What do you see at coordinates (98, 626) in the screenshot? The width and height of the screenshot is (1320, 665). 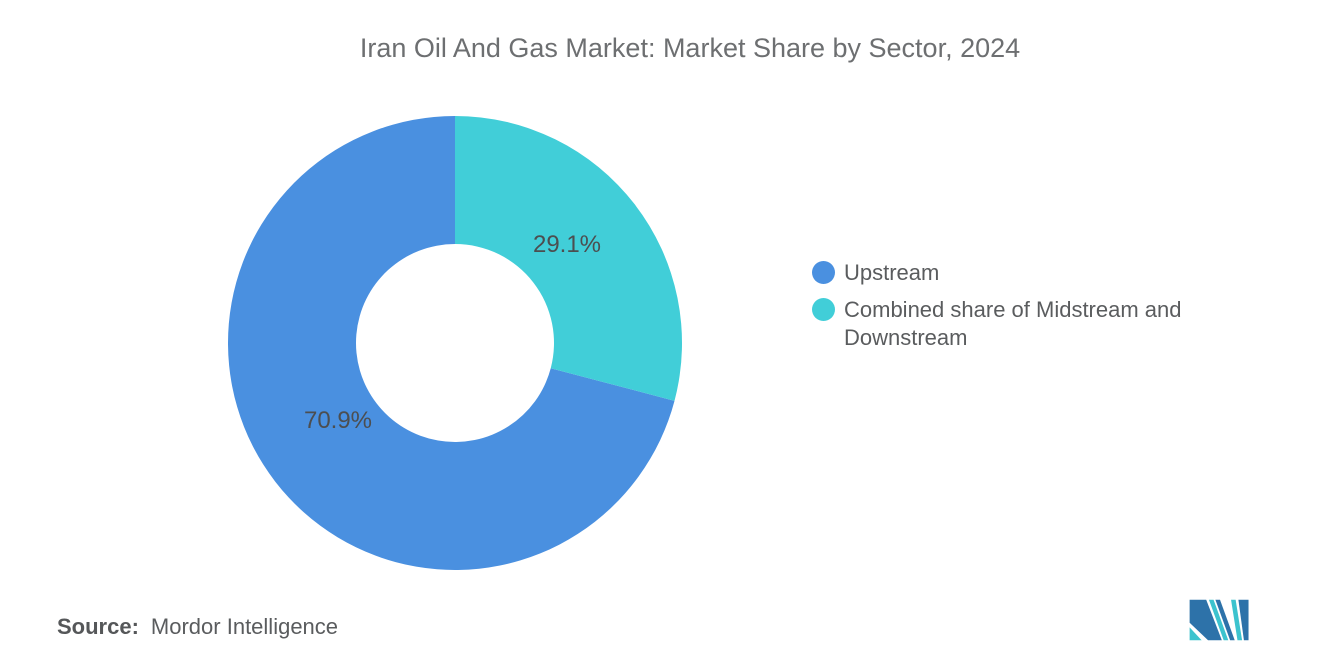 I see `source-label: Source:` at bounding box center [98, 626].